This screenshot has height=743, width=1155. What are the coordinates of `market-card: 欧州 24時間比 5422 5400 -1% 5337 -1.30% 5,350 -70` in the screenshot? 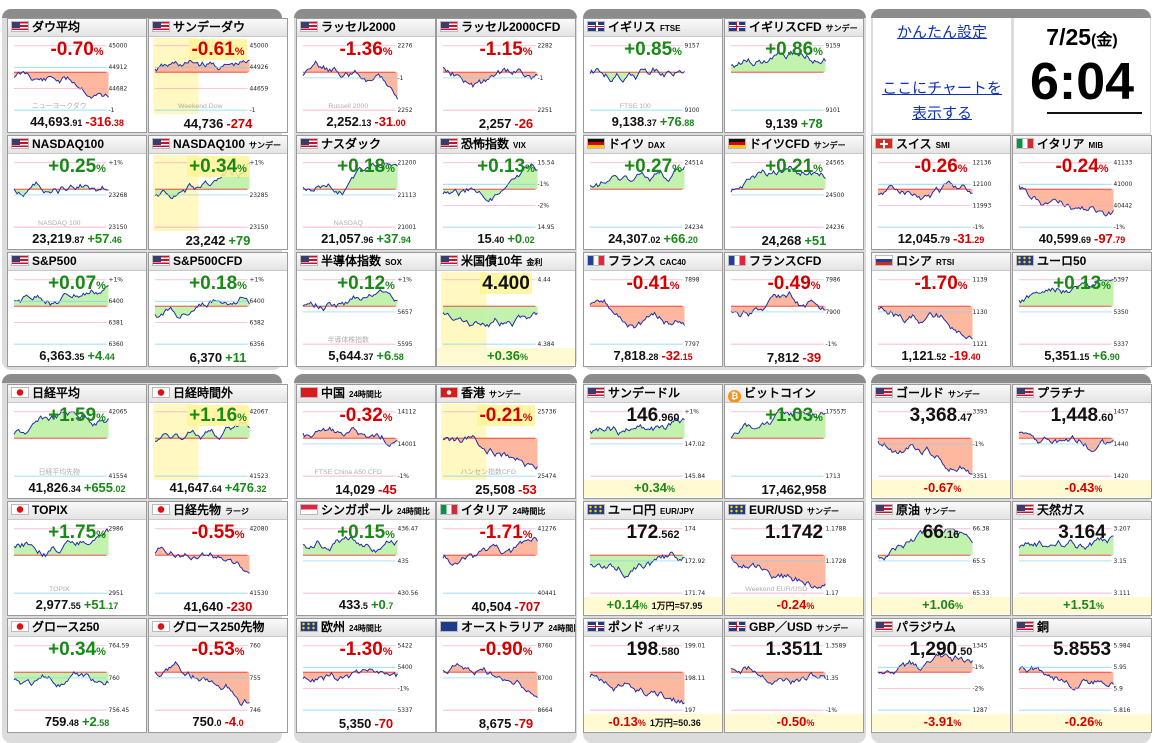 It's located at (366, 675).